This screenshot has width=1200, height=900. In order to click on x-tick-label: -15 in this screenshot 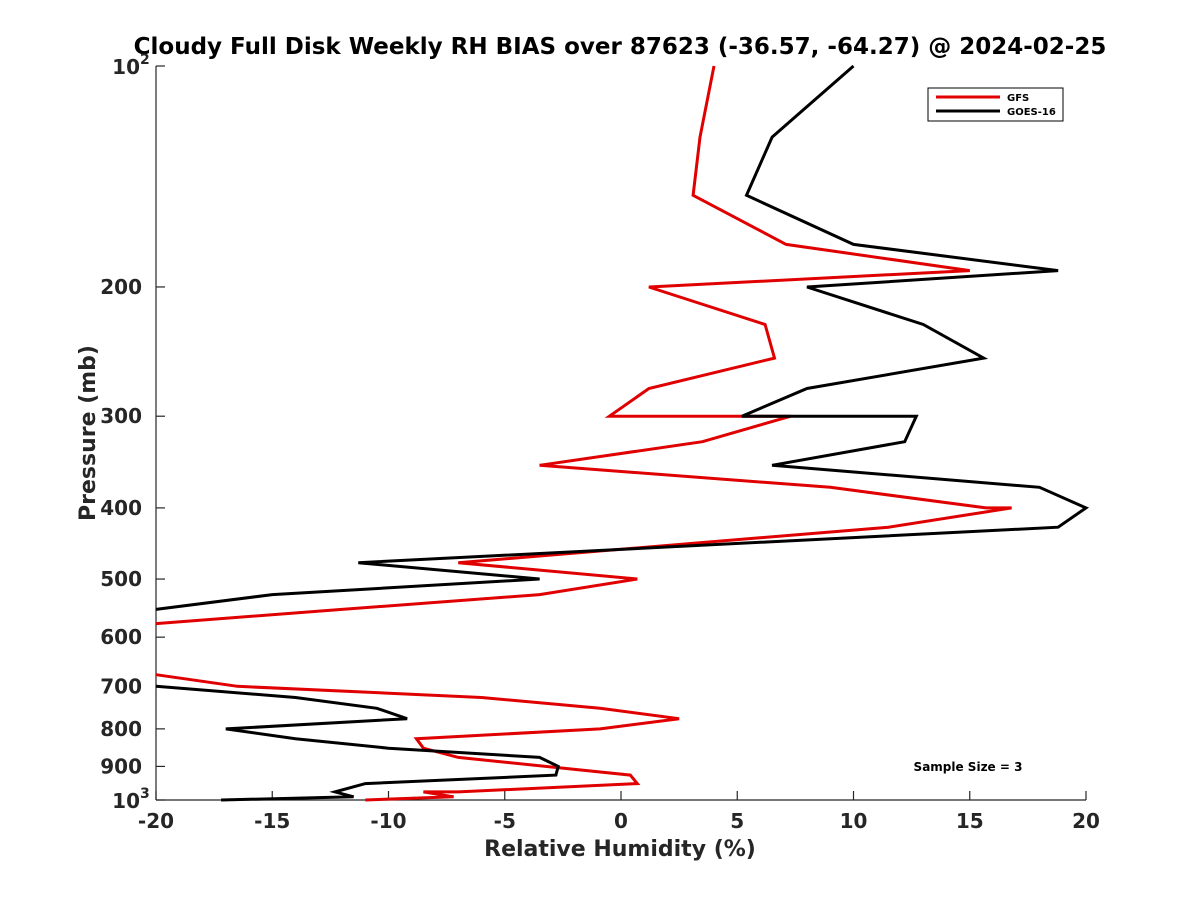, I will do `click(272, 821)`.